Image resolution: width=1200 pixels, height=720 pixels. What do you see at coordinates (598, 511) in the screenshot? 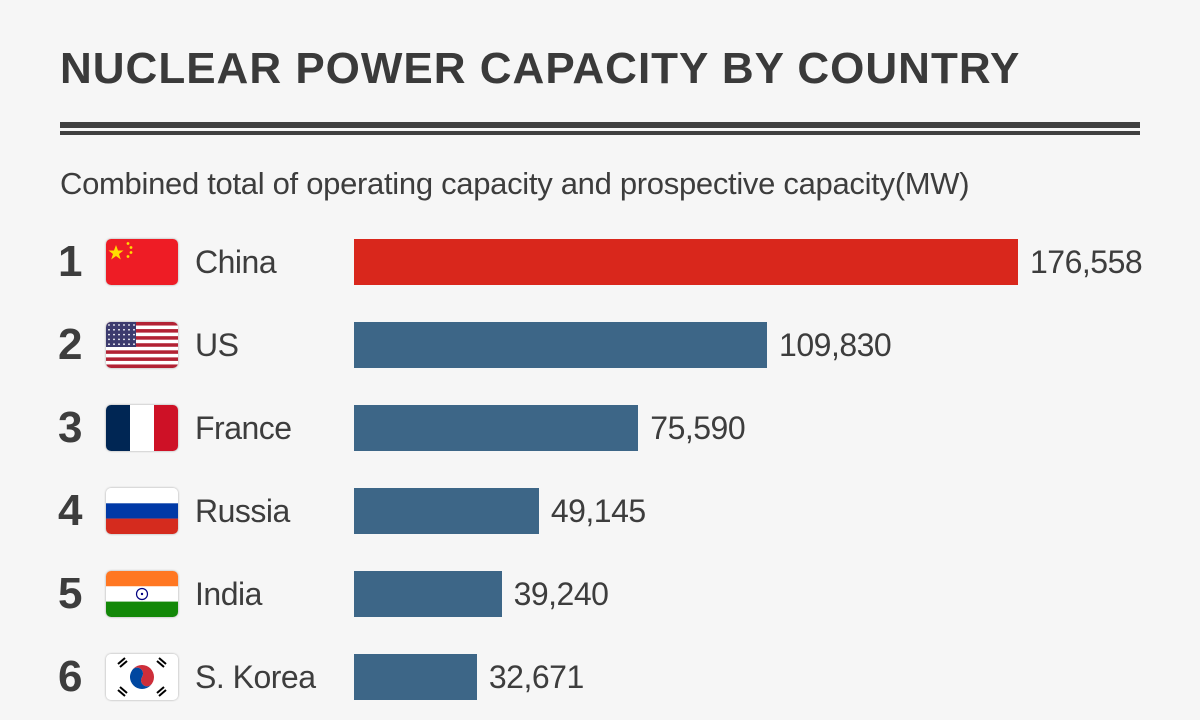
I see `value-label: 49,145` at bounding box center [598, 511].